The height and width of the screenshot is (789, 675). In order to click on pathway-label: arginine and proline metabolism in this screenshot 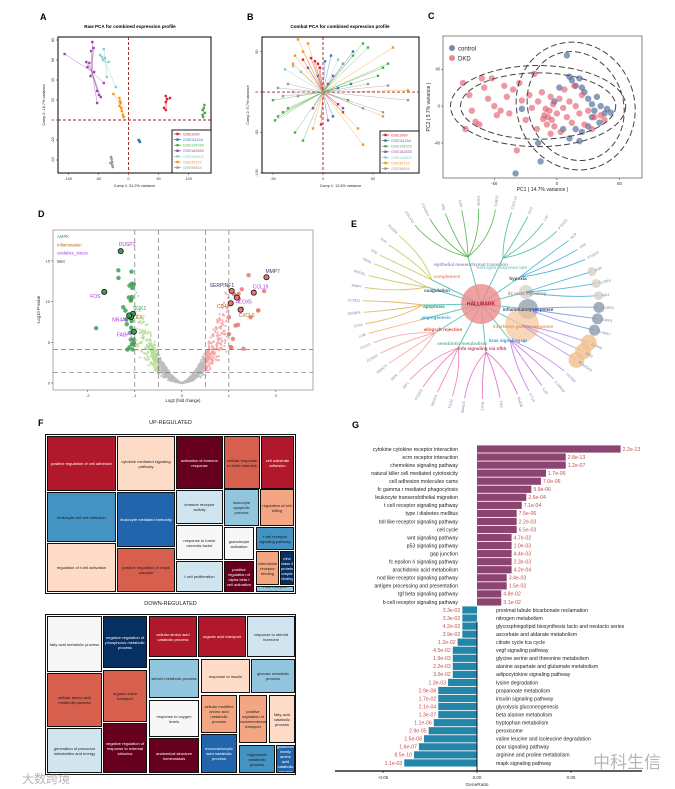, I will do `click(533, 756)`.